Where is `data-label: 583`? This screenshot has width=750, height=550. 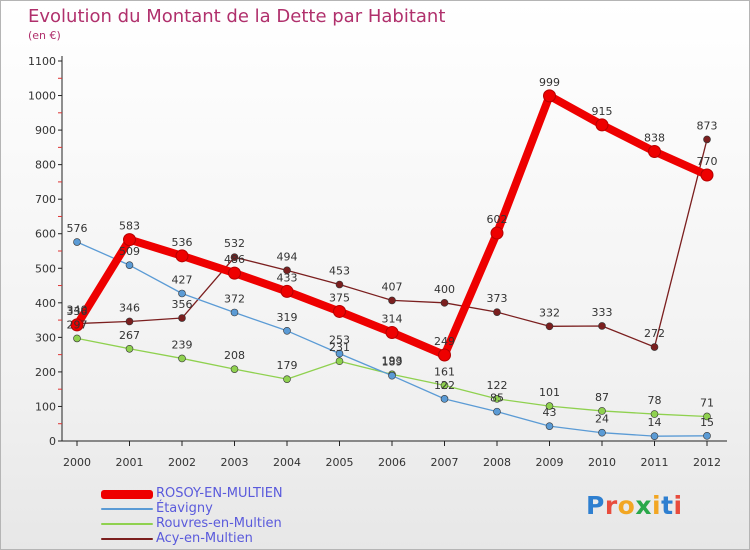 data-label: 583 is located at coordinates (129, 226).